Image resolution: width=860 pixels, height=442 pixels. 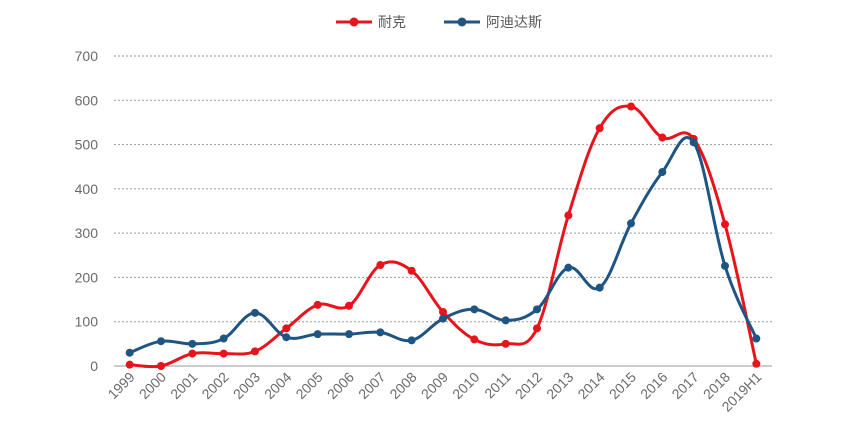 What do you see at coordinates (120, 385) in the screenshot?
I see `x-tick-label: 1999` at bounding box center [120, 385].